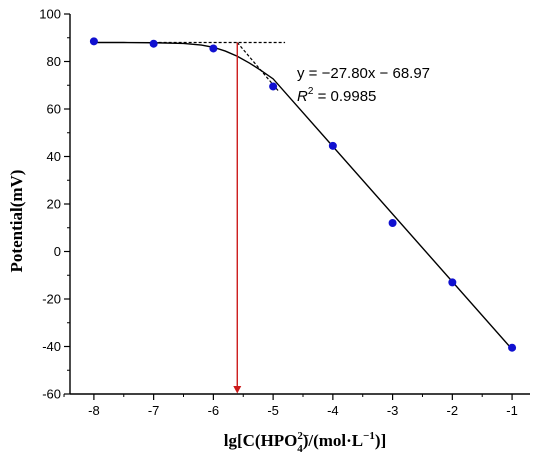 The width and height of the screenshot is (550, 460). I want to click on y-tick-label-7: 80, so click(54, 61).